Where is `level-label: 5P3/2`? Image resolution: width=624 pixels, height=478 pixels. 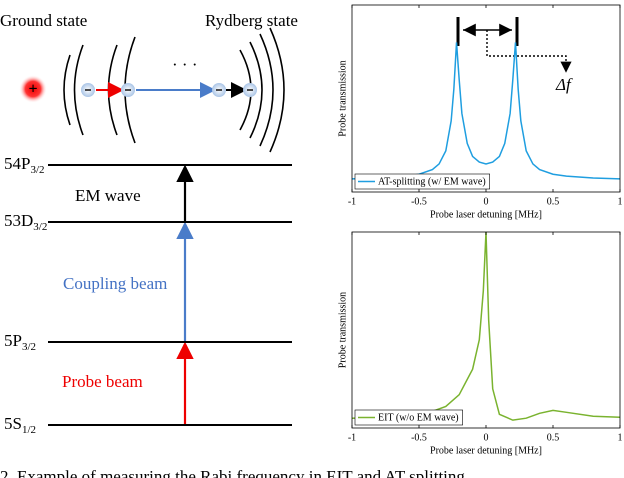
level-label: 5P3/2 is located at coordinates (20, 342).